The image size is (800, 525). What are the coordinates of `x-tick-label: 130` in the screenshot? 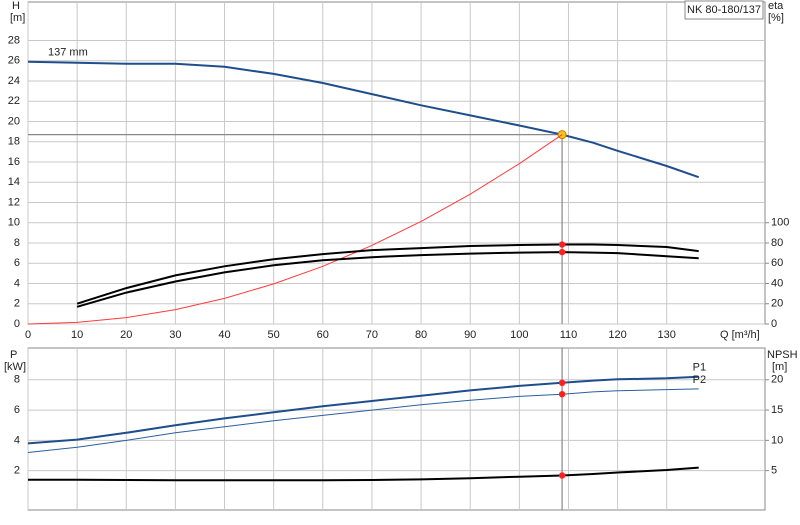 It's located at (667, 335).